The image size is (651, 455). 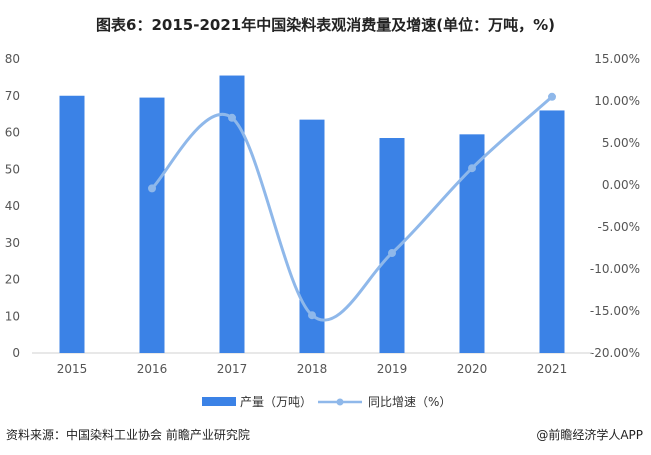 What do you see at coordinates (589, 435) in the screenshot?
I see `app-credit: @前瞻经济学人APP` at bounding box center [589, 435].